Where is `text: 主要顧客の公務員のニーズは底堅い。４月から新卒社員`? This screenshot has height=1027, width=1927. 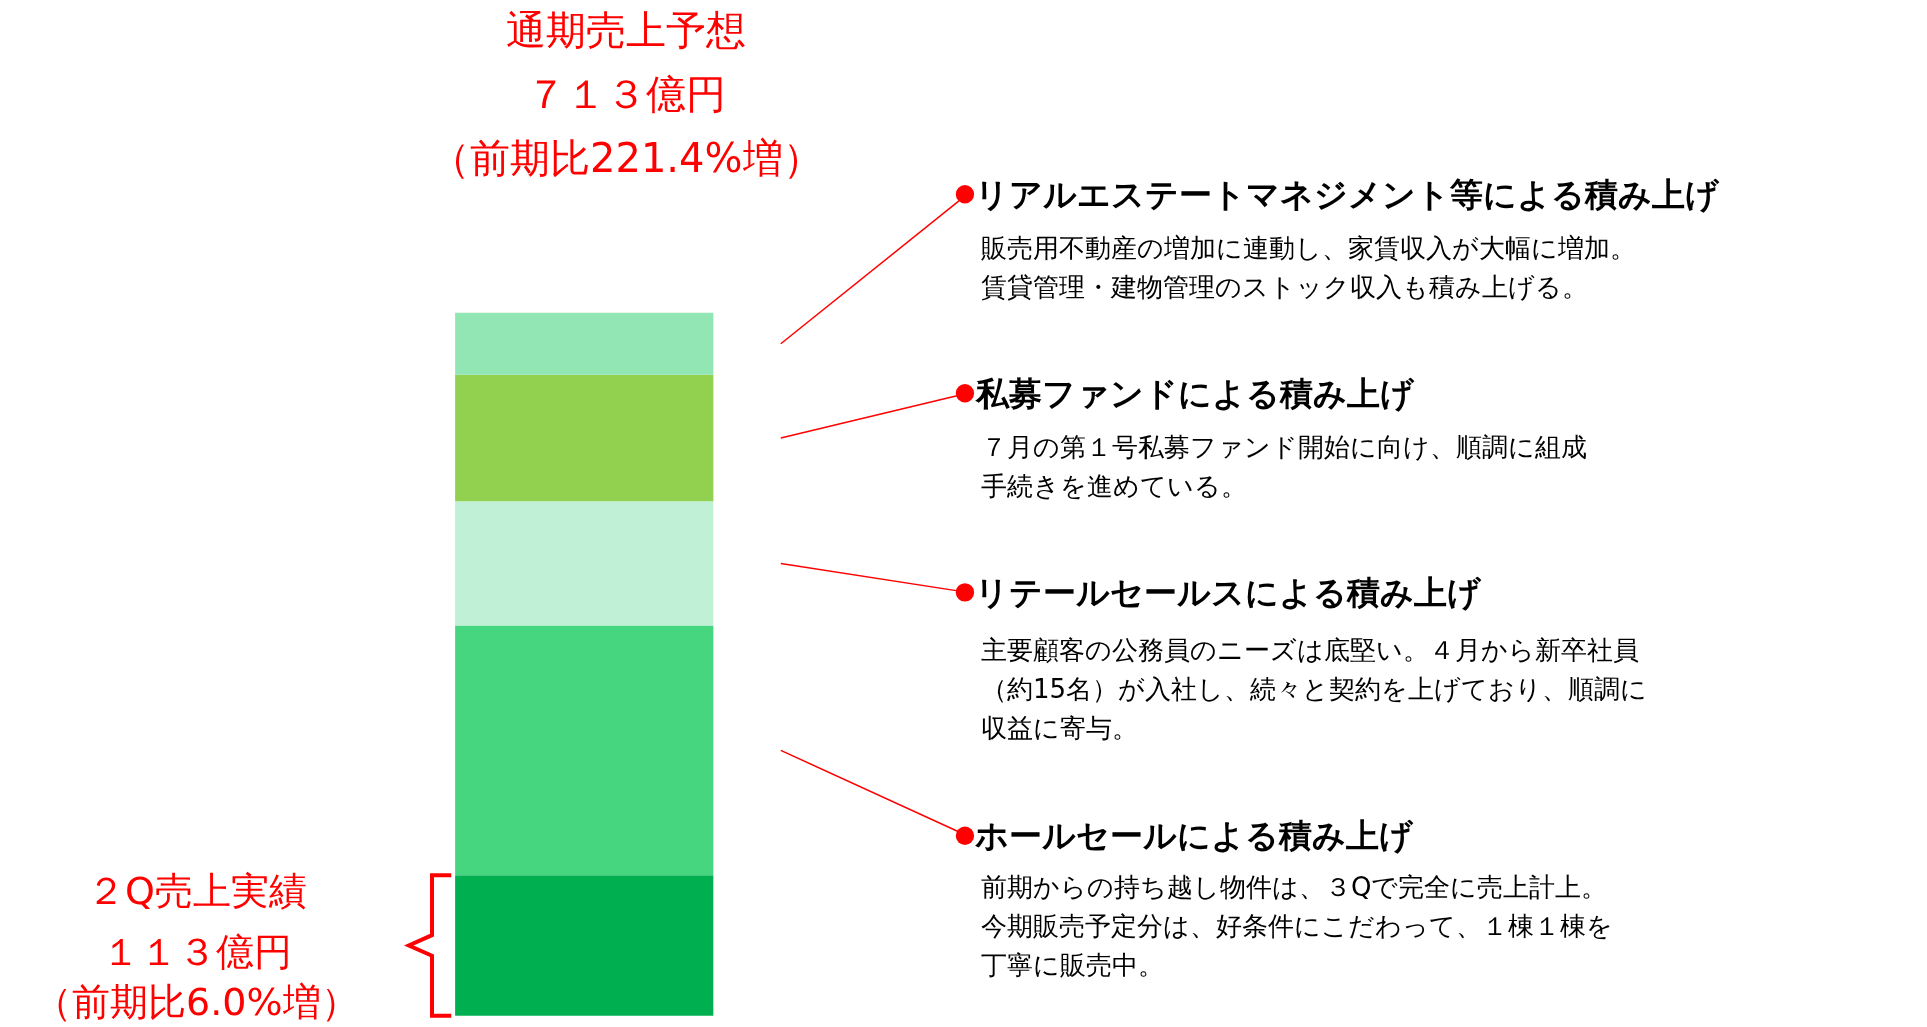
text: 主要顧客の公務員のニーズは底堅い。４月から新卒社員 is located at coordinates (1310, 650).